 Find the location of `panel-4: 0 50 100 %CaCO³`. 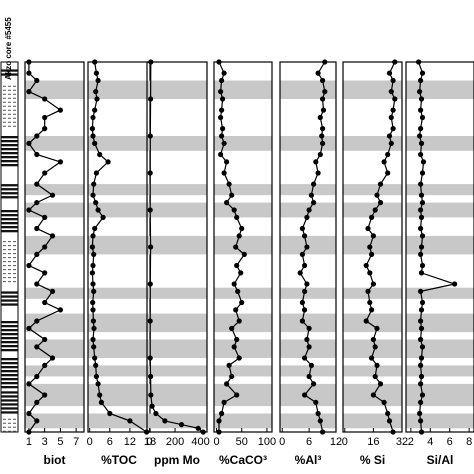

panel-4: 0 50 100 %CaCO³ is located at coordinates (244, 263).